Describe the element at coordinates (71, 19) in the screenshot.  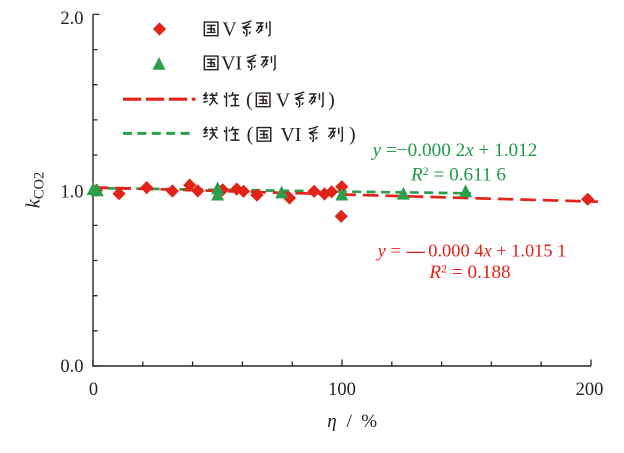
I see `svg-text: 2.0` at that location.